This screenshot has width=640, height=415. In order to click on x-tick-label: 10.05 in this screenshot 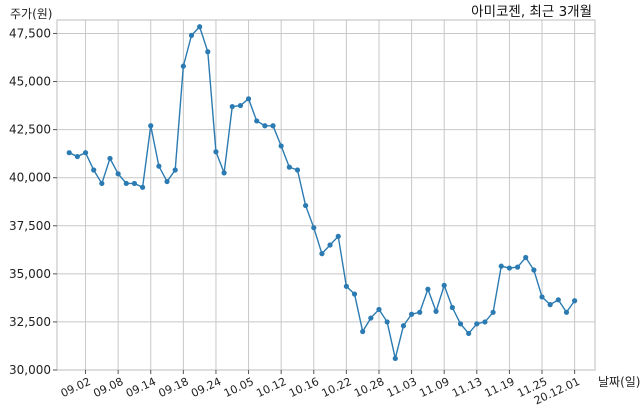, I will do `click(239, 387)`.